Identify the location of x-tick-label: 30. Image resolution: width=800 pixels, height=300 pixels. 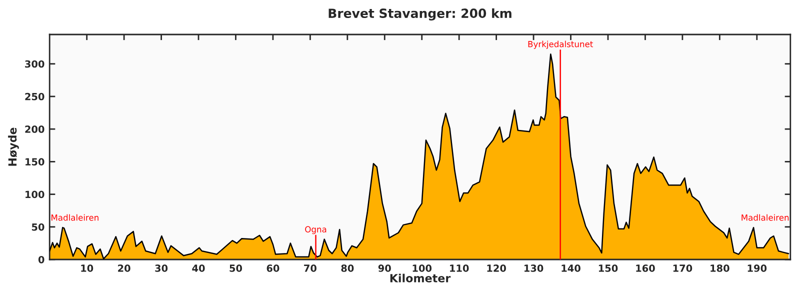
(161, 268).